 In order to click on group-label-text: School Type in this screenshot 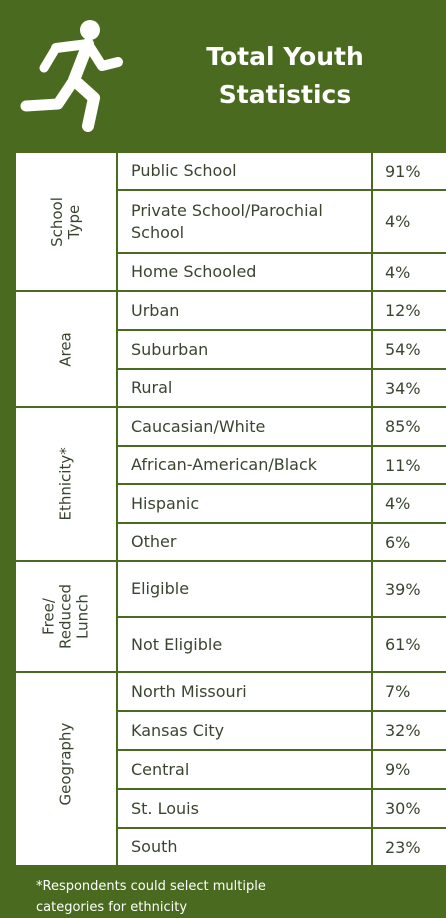, I will do `click(65, 221)`.